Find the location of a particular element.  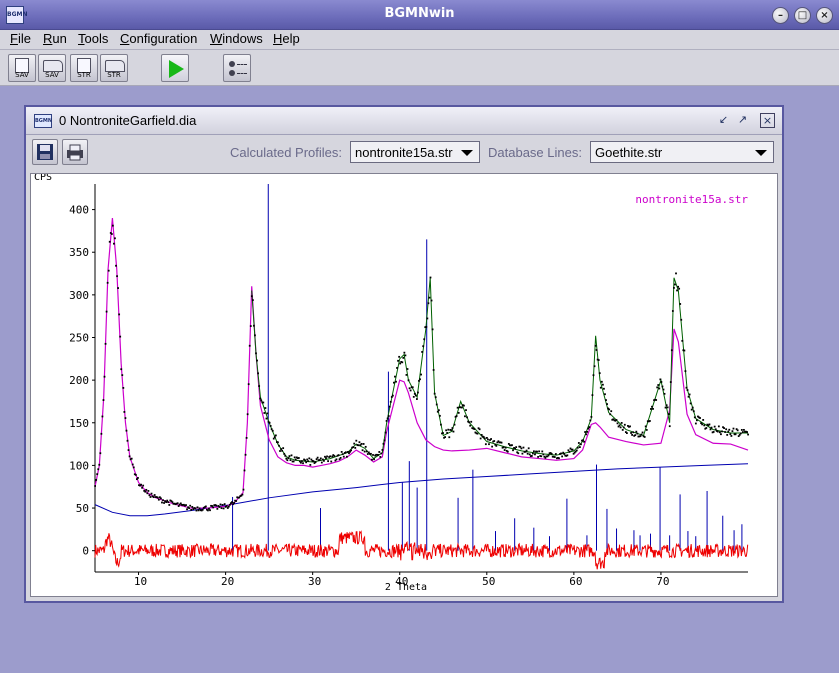

document-icon is located at coordinates (22, 65).